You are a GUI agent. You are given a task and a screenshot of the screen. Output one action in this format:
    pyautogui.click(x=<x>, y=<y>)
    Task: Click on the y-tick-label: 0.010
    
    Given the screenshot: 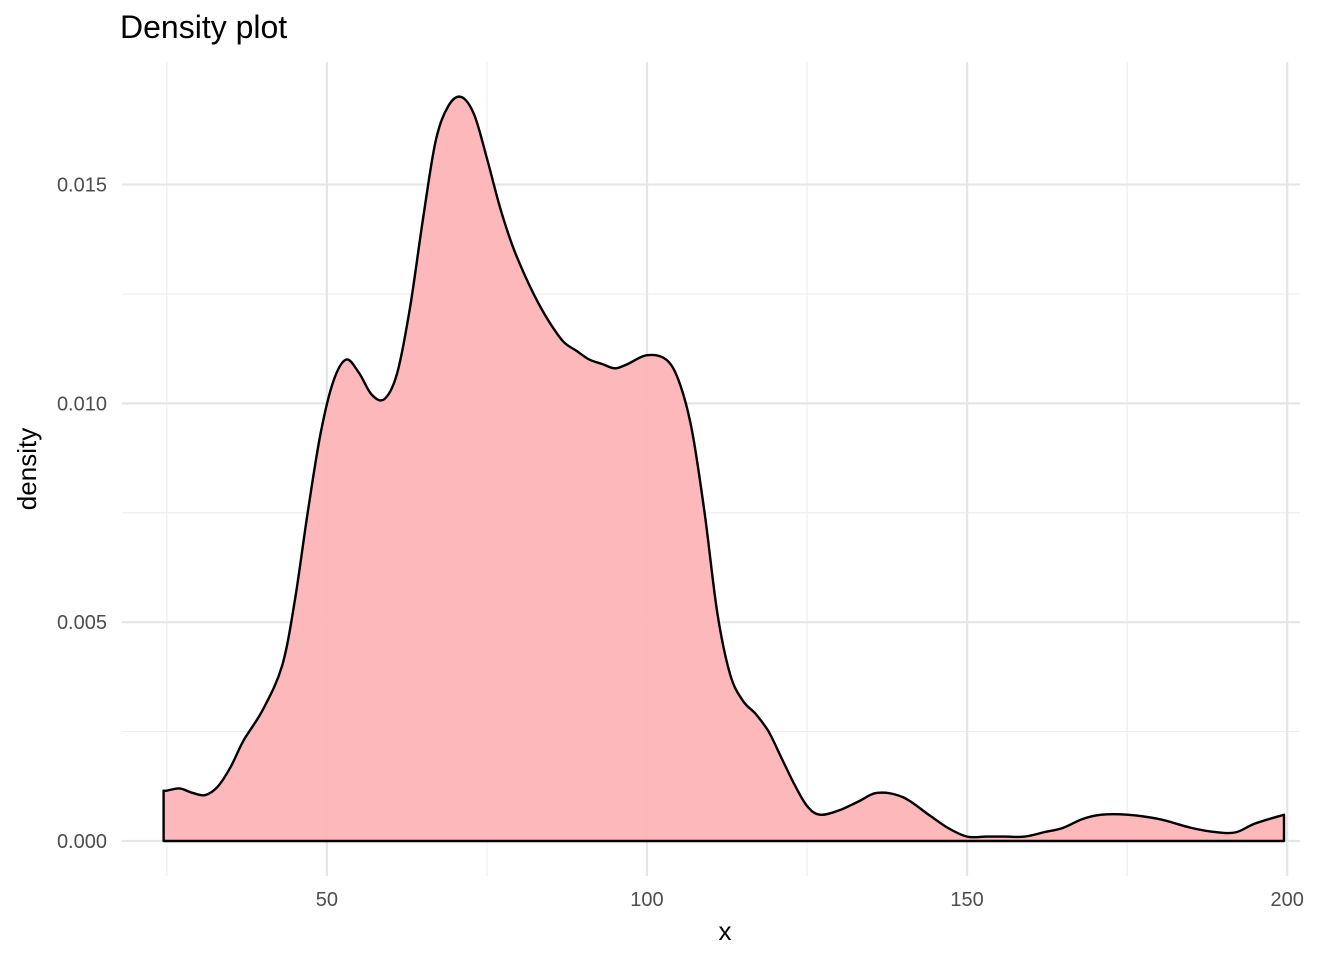 What is the action you would take?
    pyautogui.click(x=82, y=404)
    